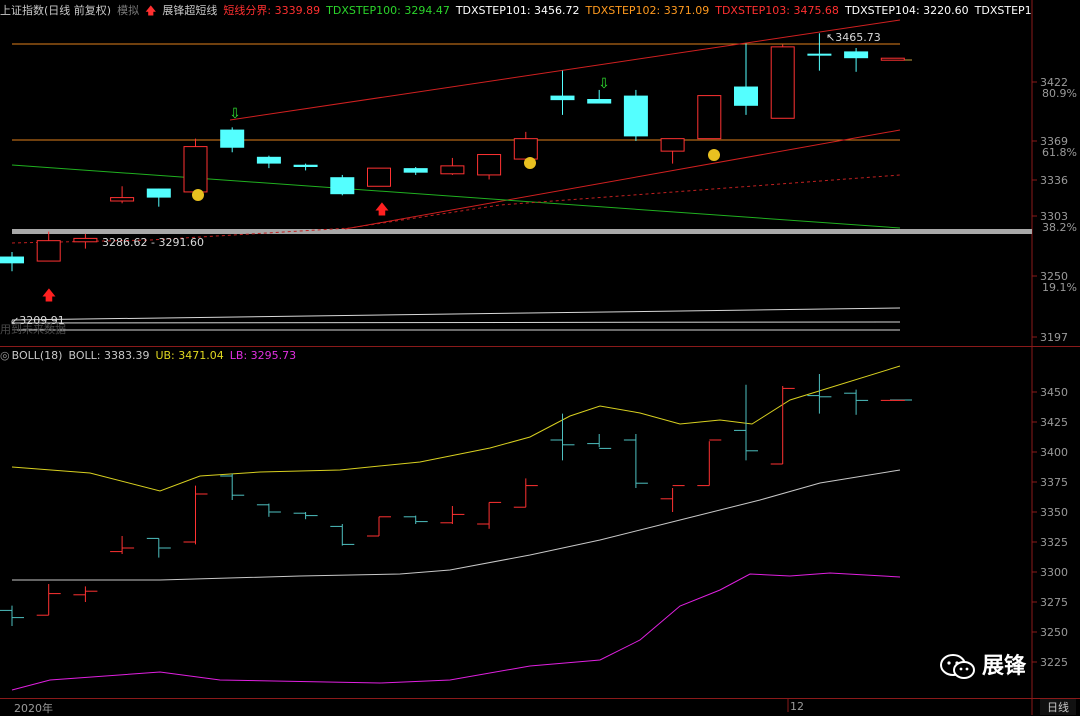 The height and width of the screenshot is (716, 1080). What do you see at coordinates (604, 84) in the screenshot?
I see `sell-arrow-icon-1: ⇩` at bounding box center [604, 84].